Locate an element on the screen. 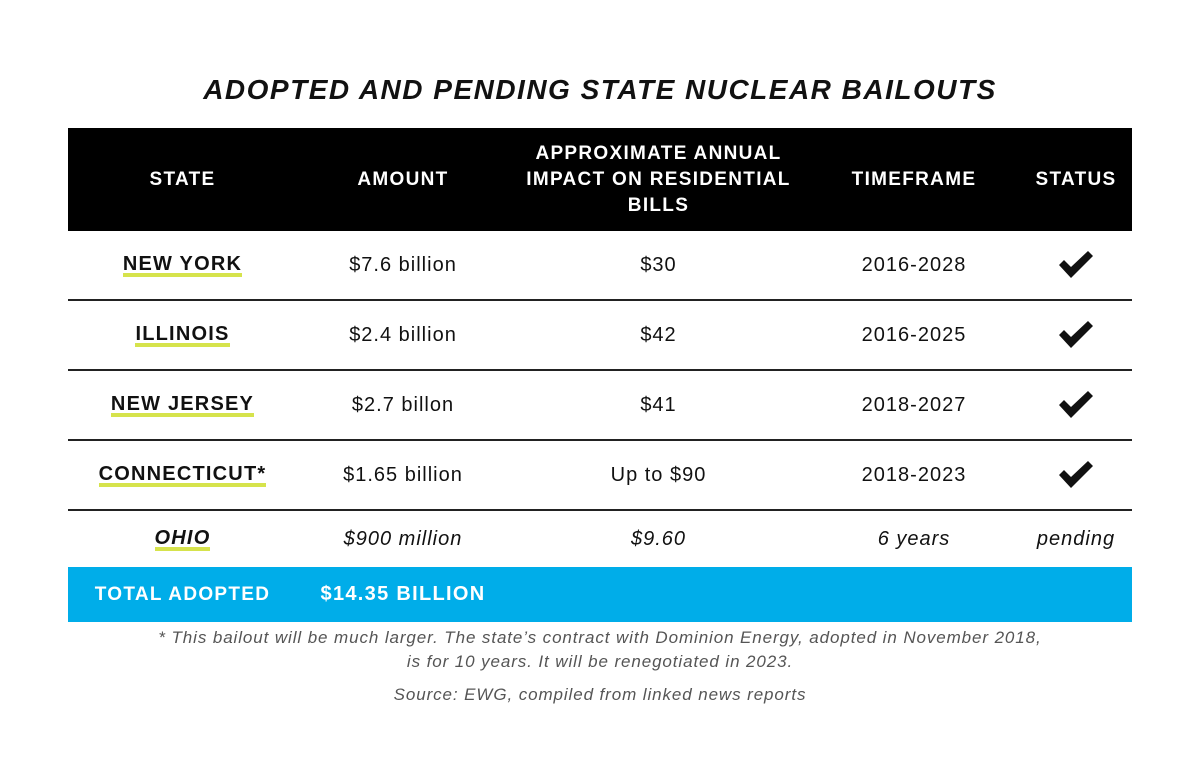  amount-cell: $900 million is located at coordinates (403, 538).